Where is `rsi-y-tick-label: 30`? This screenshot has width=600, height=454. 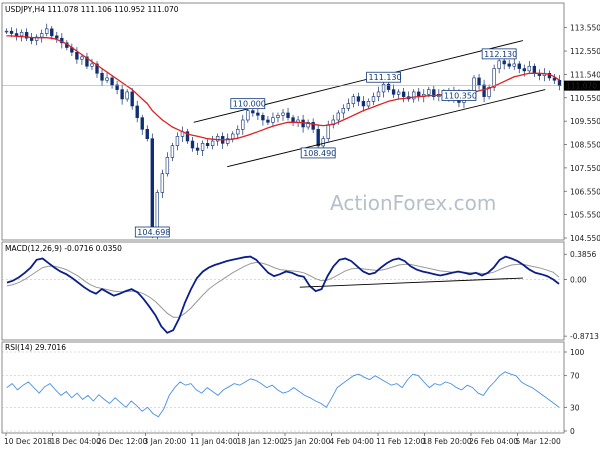
rsi-y-tick-label: 30 is located at coordinates (575, 407).